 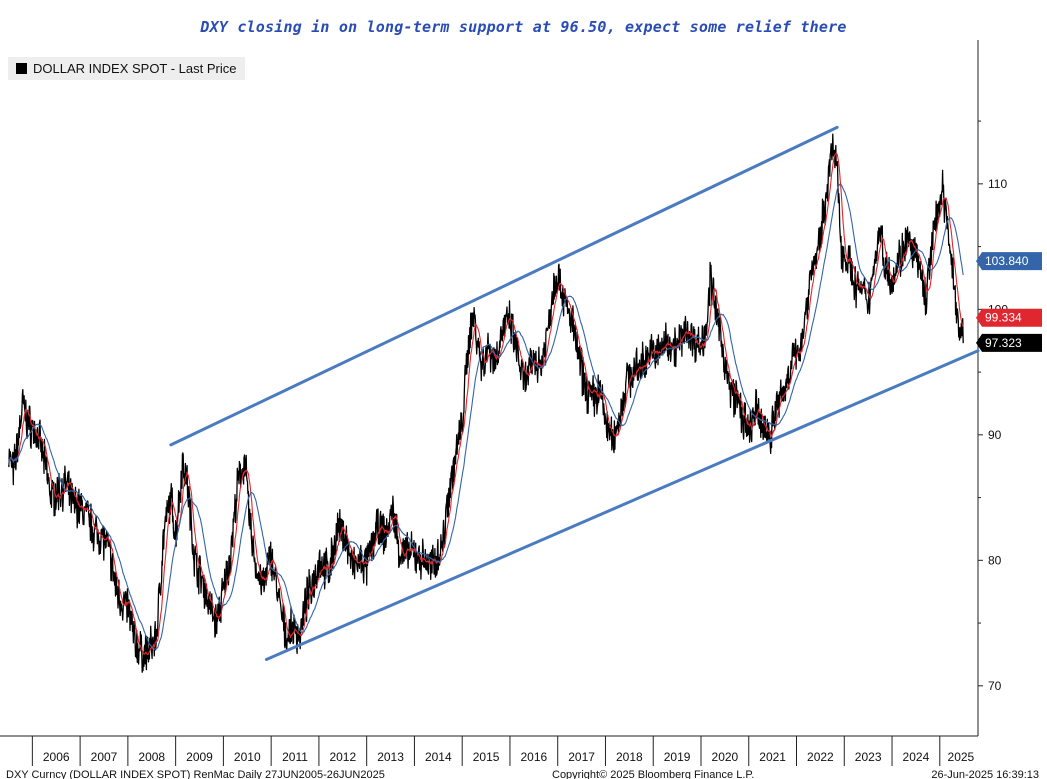 What do you see at coordinates (247, 757) in the screenshot?
I see `x-tick-label: 2010` at bounding box center [247, 757].